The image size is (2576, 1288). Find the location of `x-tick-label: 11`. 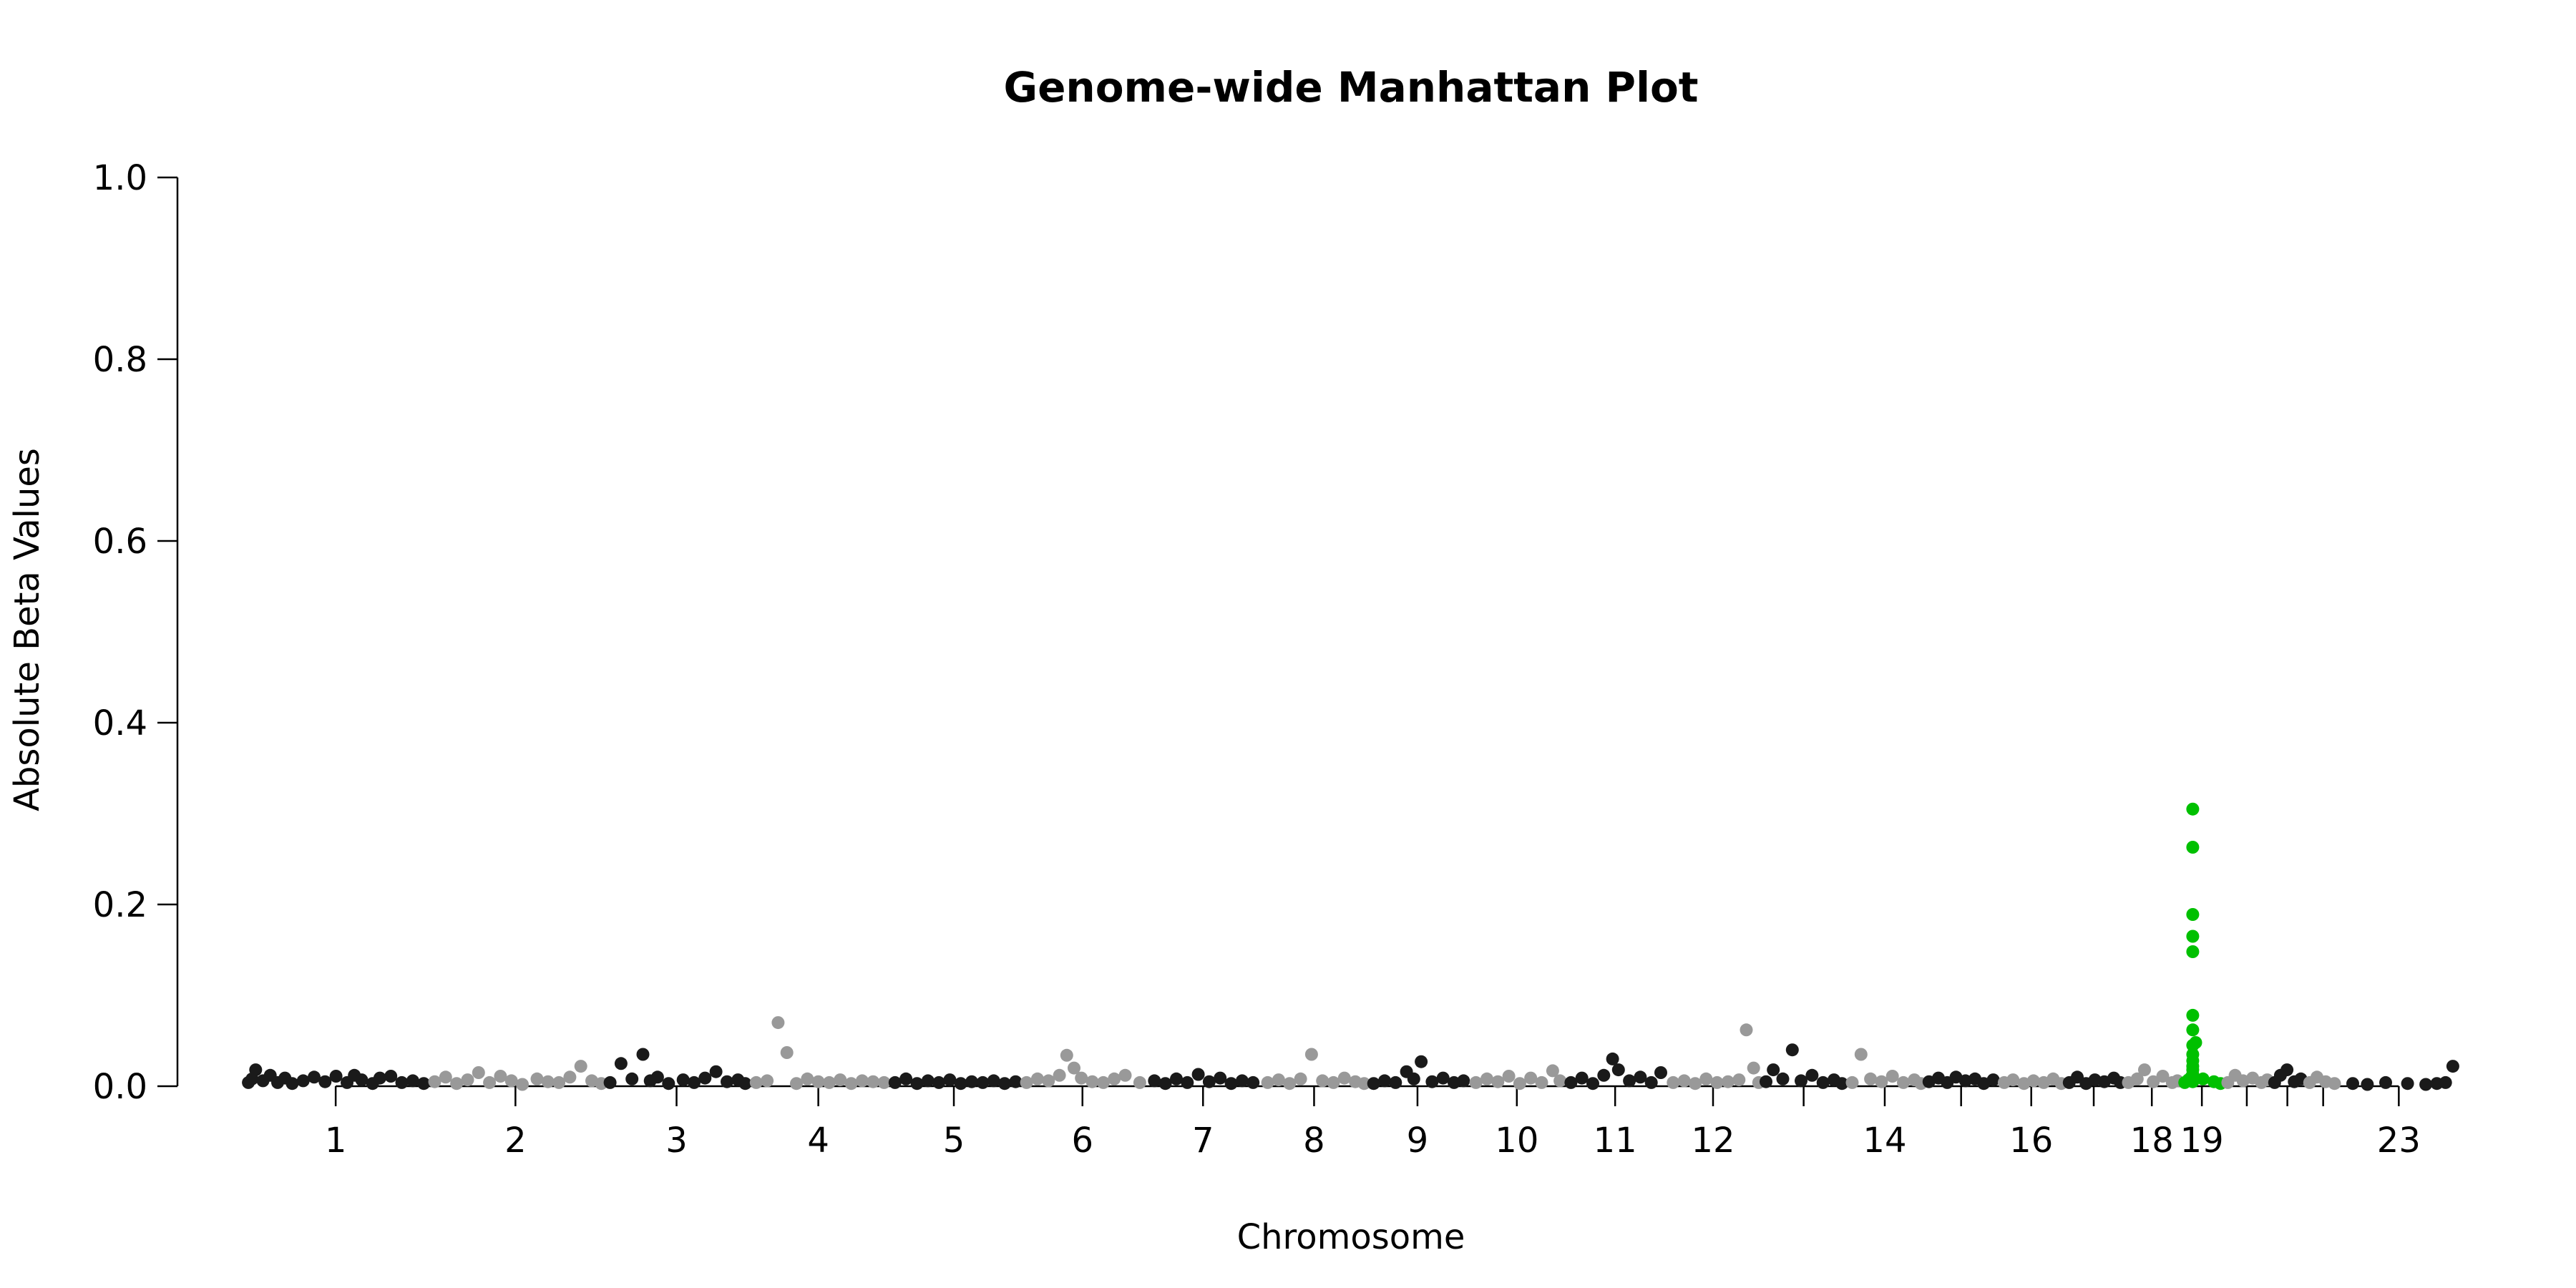

x-tick-label: 11 is located at coordinates (1615, 1141).